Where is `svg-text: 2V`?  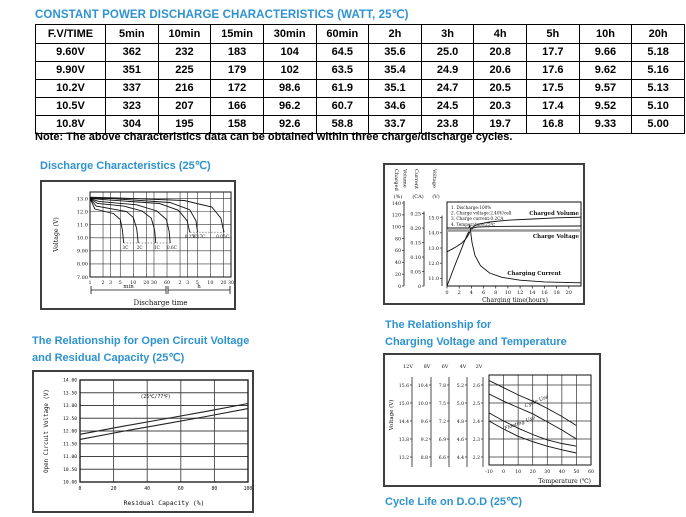
svg-text: 2V is located at coordinates (479, 367).